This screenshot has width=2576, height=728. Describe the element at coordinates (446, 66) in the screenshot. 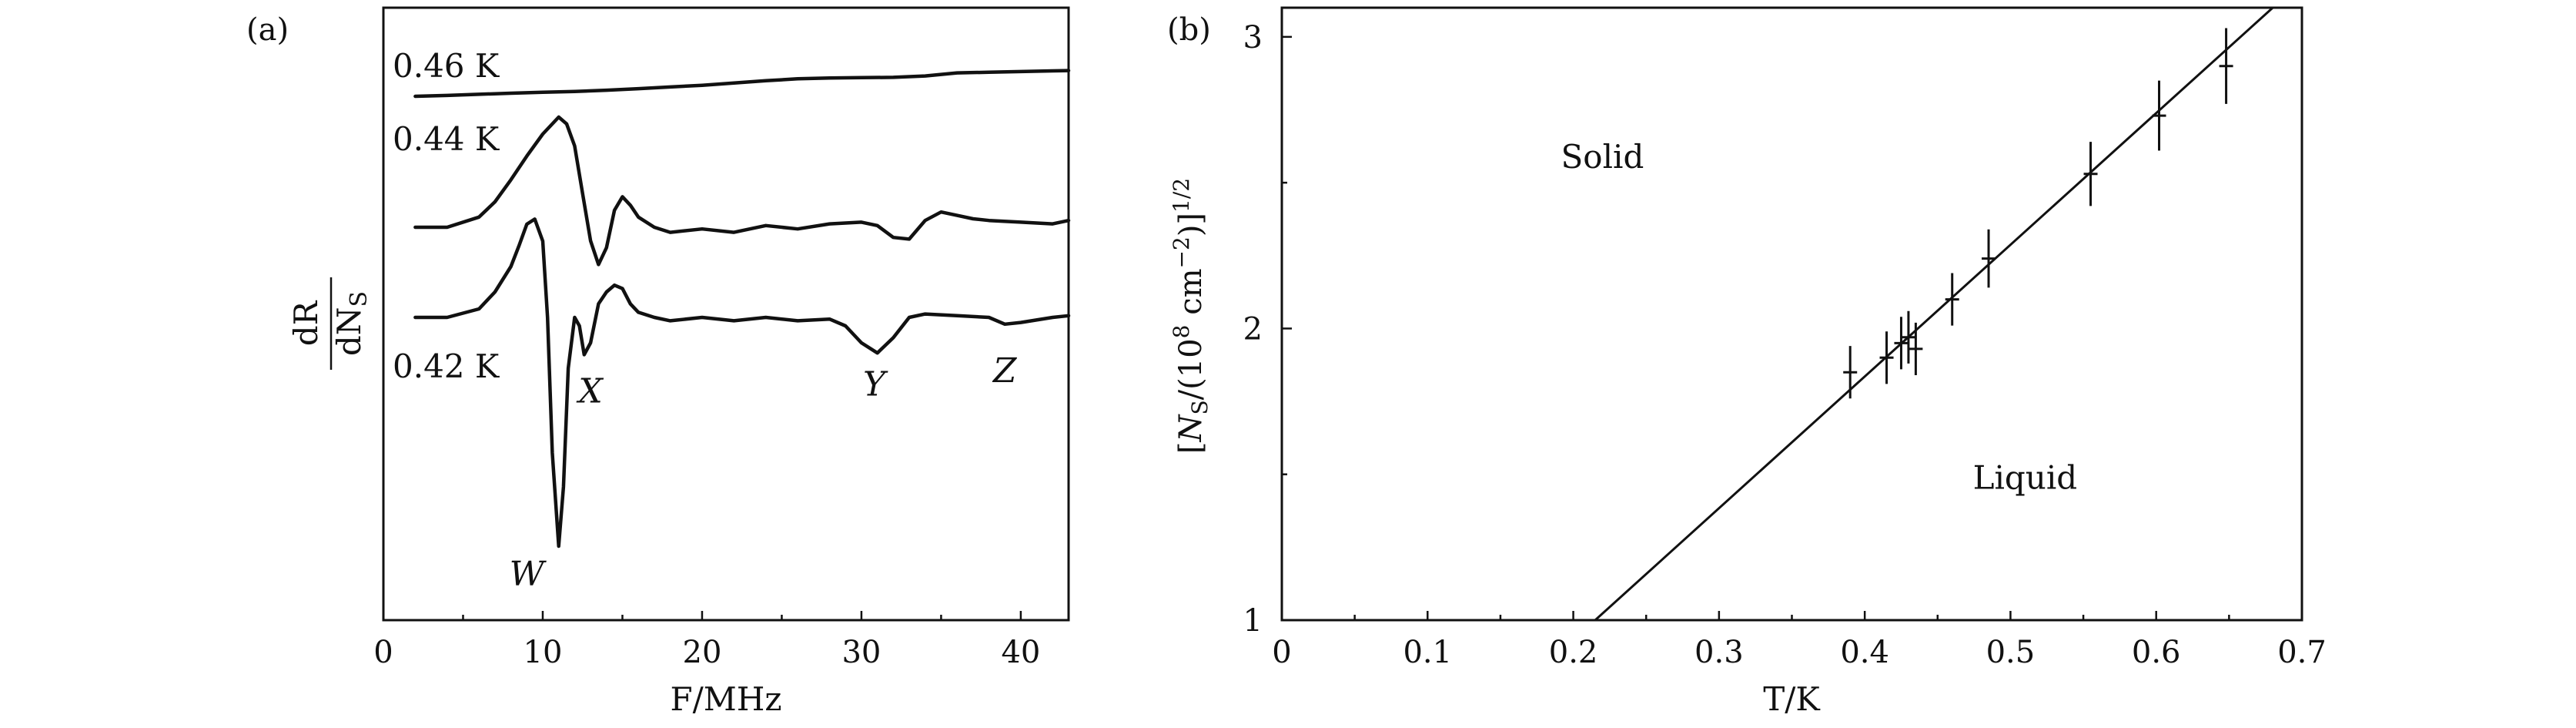

I see `panel-a-series-label-1: 0.46 K` at that location.